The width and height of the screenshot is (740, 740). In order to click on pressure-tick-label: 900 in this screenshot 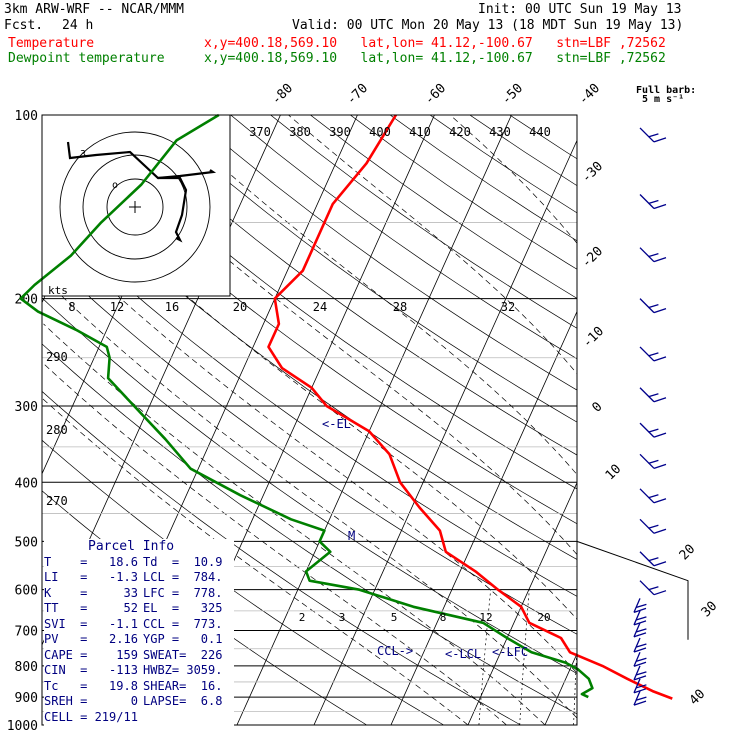, I will do `click(26, 698)`.